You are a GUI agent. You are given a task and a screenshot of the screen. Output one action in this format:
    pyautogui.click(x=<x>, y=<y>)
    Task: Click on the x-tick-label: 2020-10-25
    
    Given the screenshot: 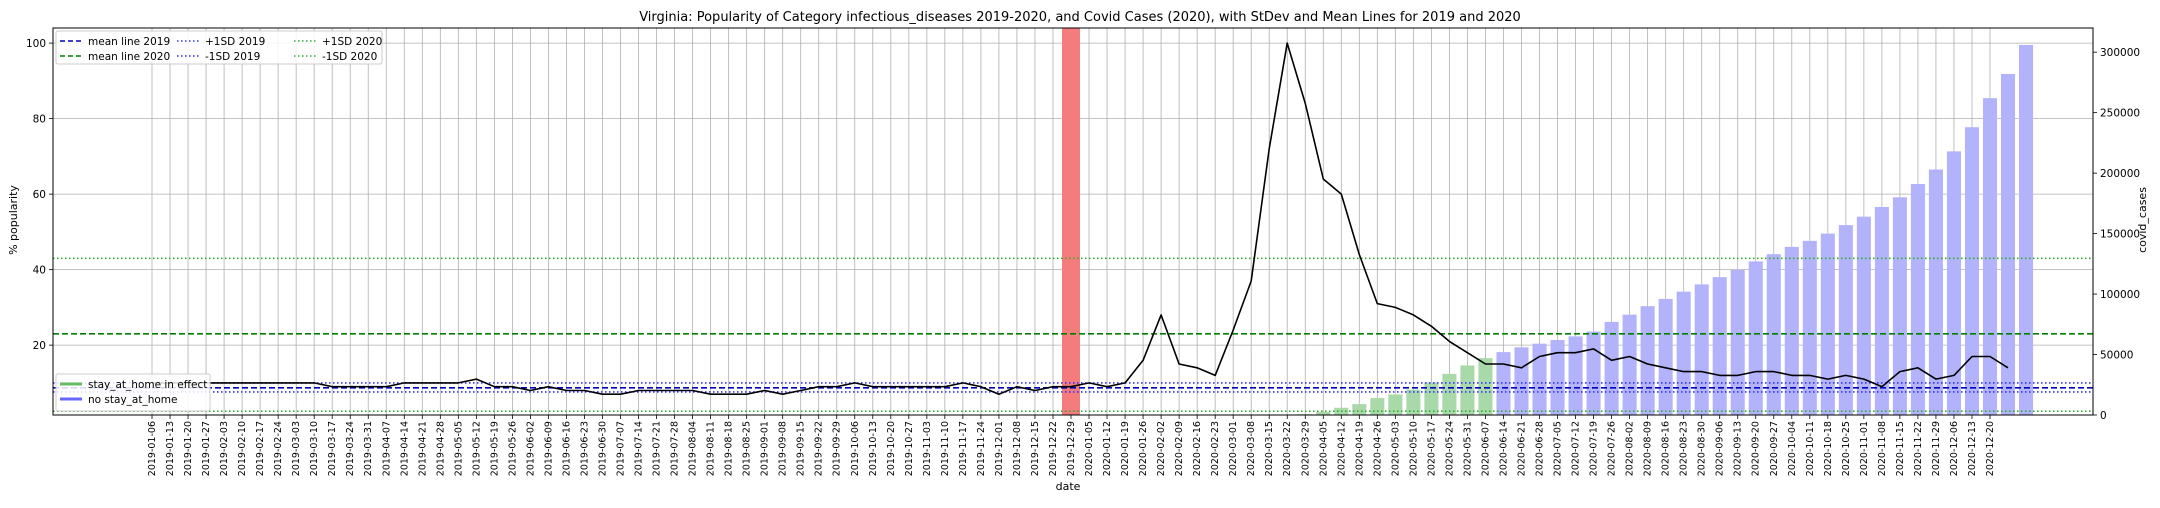 What is the action you would take?
    pyautogui.click(x=1846, y=448)
    